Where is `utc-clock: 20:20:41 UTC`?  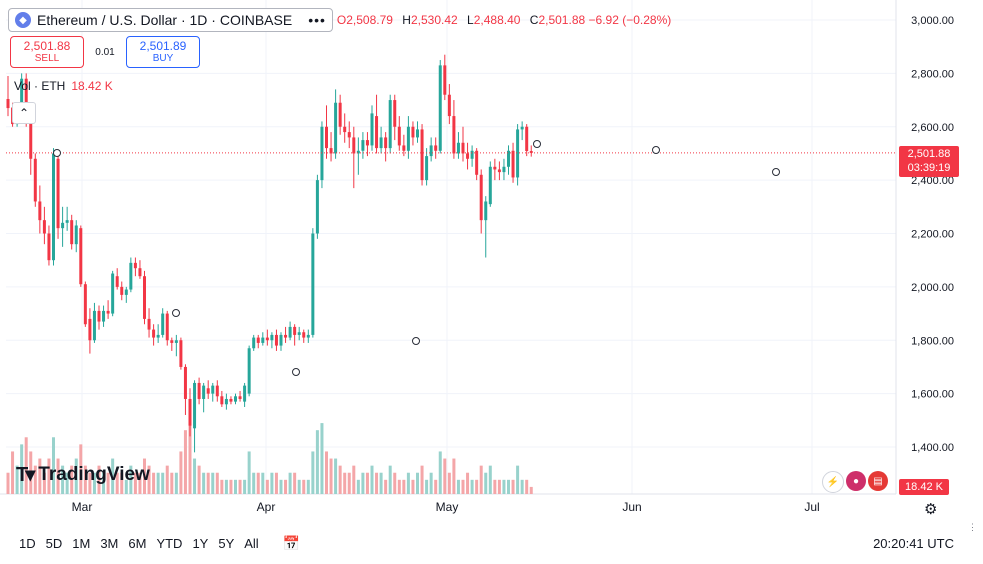 utc-clock: 20:20:41 UTC is located at coordinates (913, 543).